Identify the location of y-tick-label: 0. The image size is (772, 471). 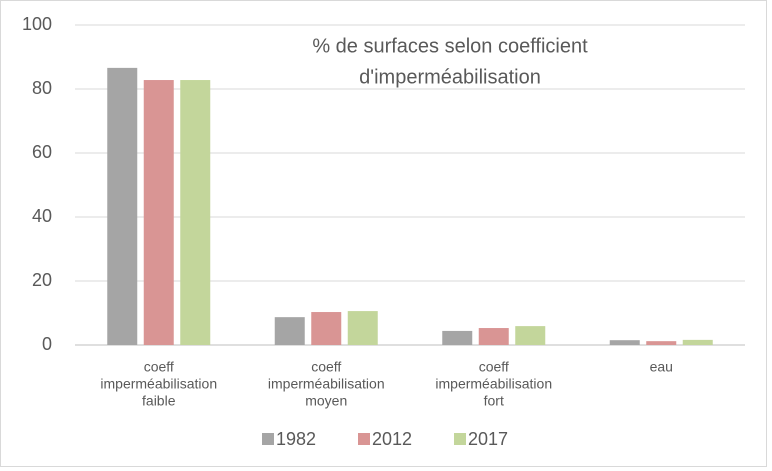
(47, 344).